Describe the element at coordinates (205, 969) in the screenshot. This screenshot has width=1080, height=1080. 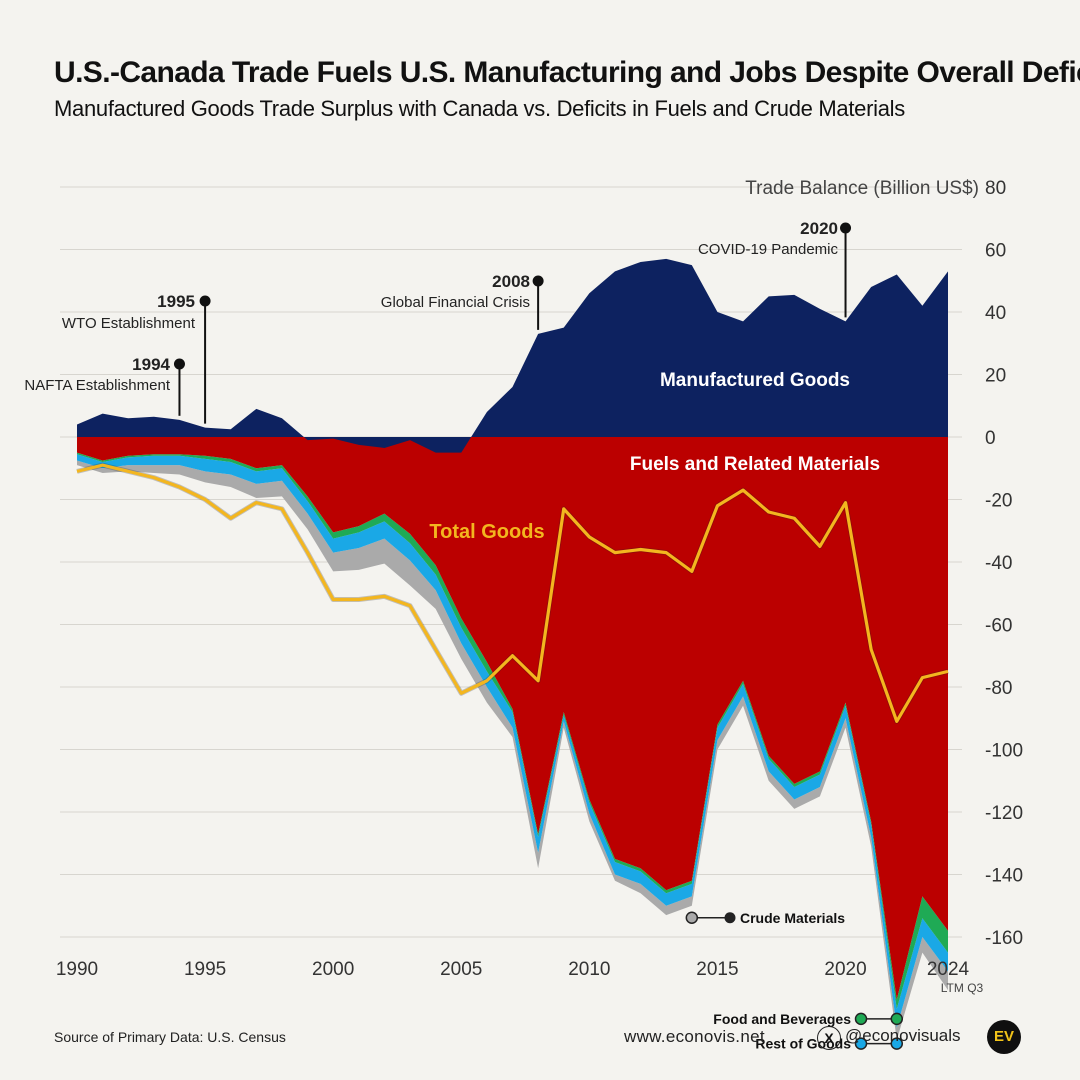
I see `x-tick-label: 1995` at that location.